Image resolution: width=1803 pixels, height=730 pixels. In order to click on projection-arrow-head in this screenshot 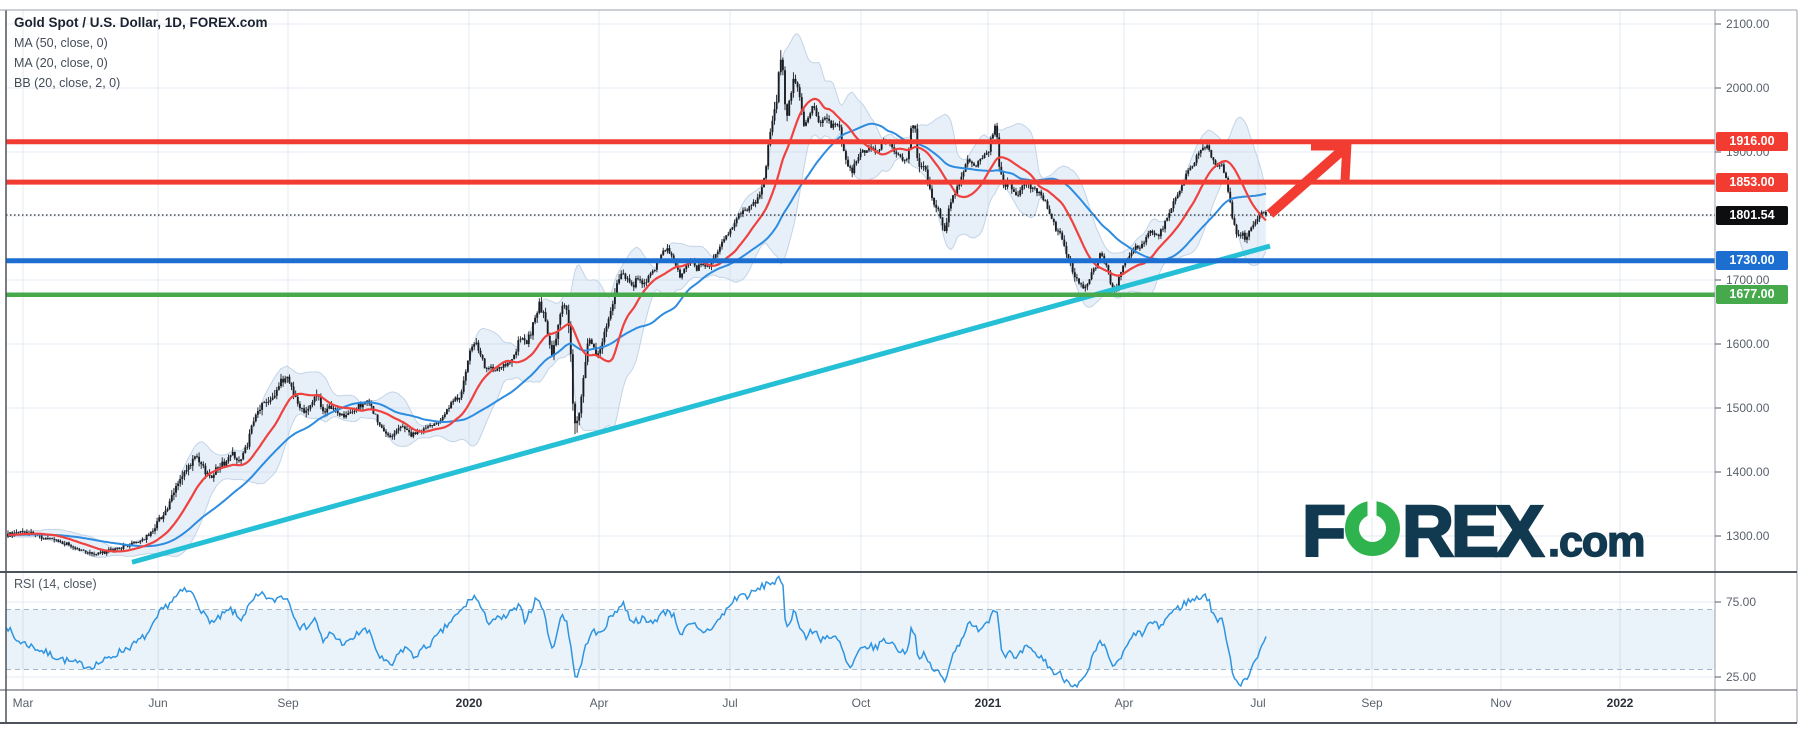, I will do `click(1346, 162)`.